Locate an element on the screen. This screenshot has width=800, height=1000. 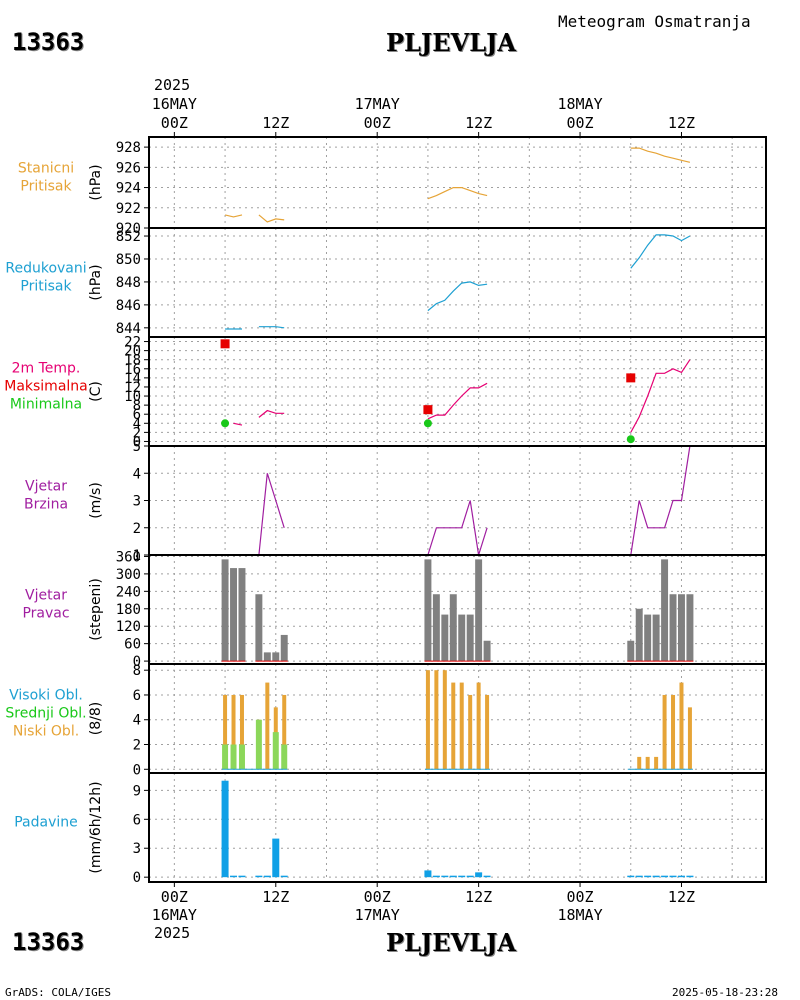
y-tick-label: 300 is located at coordinates (128, 575).